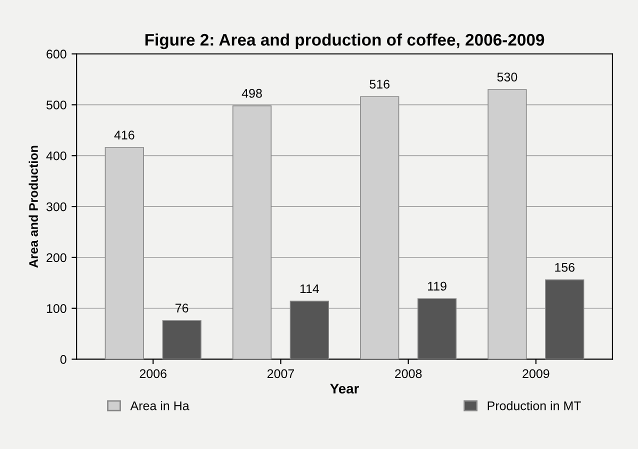  What do you see at coordinates (310, 289) in the screenshot?
I see `data-label: 114` at bounding box center [310, 289].